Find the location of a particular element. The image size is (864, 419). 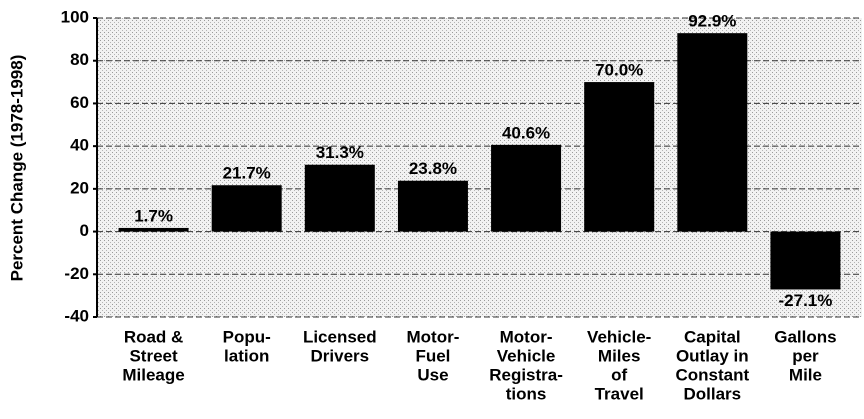

x-tick-label: Use is located at coordinates (432, 374).